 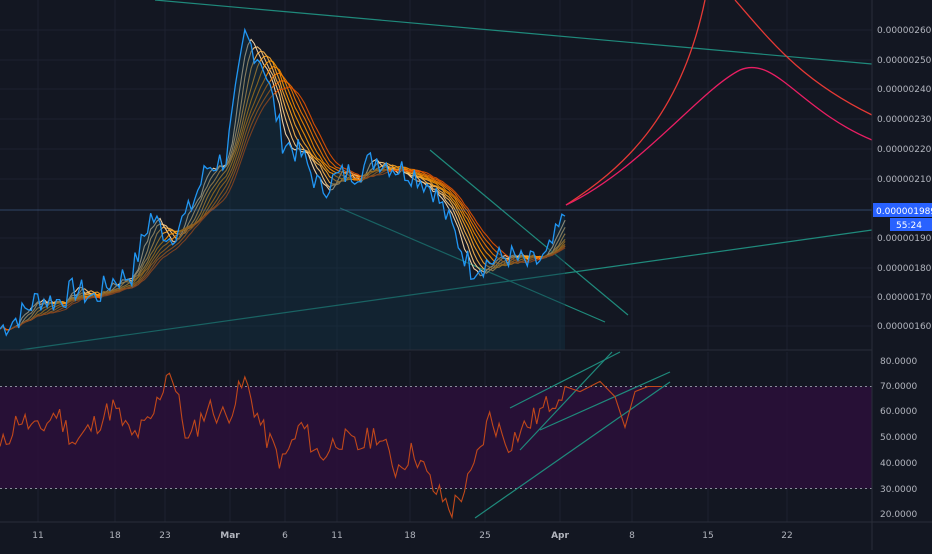 What do you see at coordinates (230, 536) in the screenshot?
I see `time-tick-label: Mar` at bounding box center [230, 536].